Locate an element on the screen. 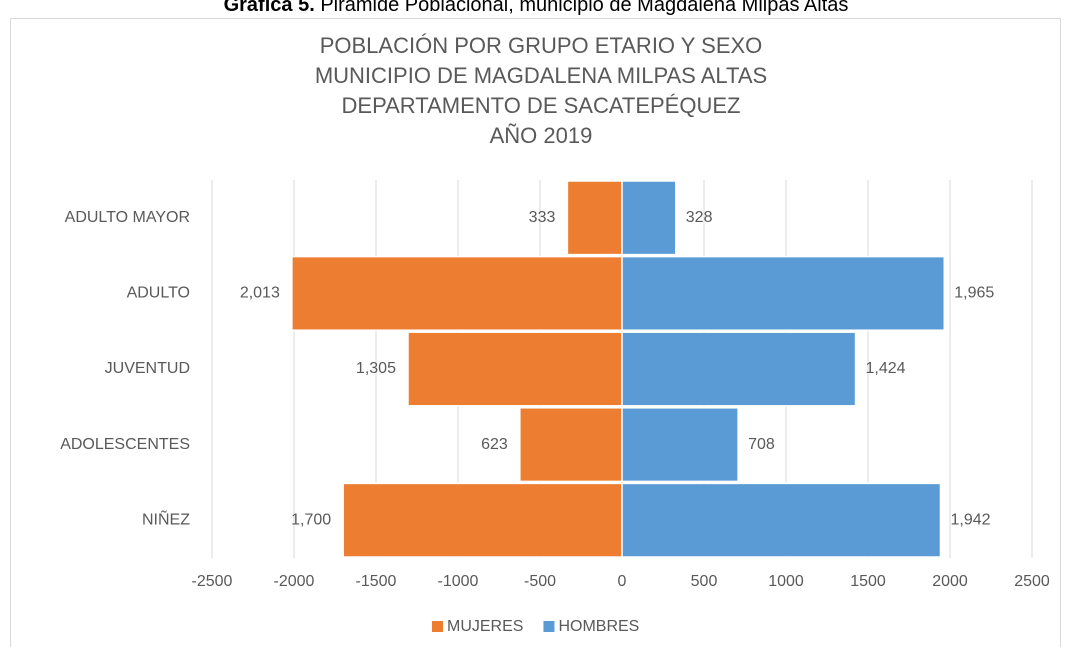 This screenshot has width=1072, height=647. data-label: 1,965 is located at coordinates (974, 293).